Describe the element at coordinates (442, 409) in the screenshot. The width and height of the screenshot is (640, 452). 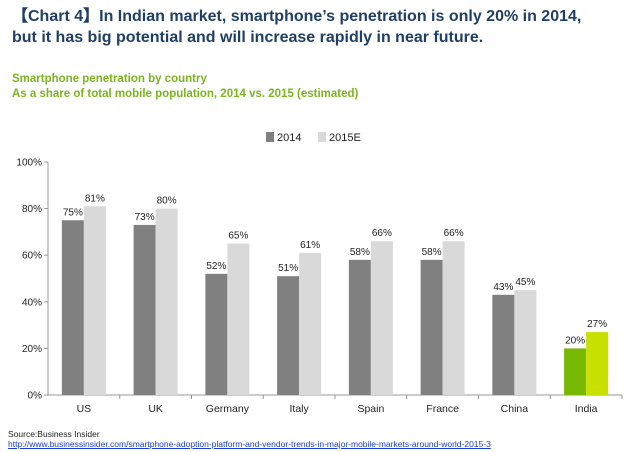
I see `x-tick-label-france: France` at that location.